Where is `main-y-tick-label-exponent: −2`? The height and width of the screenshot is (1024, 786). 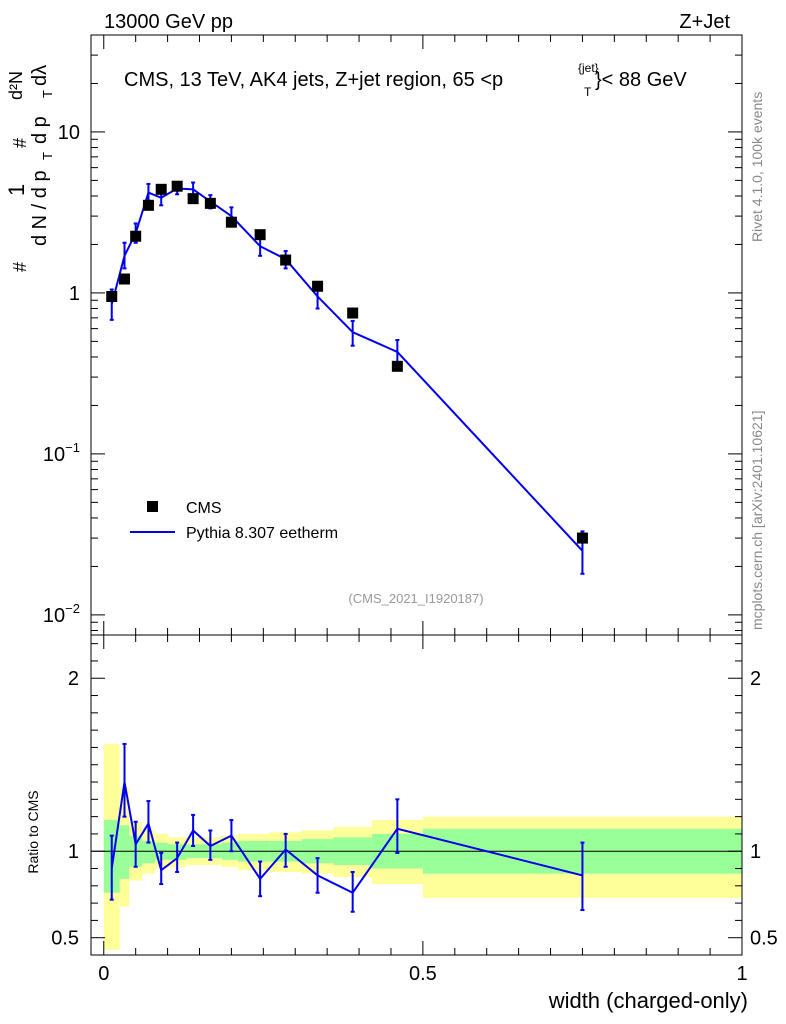 main-y-tick-label-exponent: −2 is located at coordinates (72, 608).